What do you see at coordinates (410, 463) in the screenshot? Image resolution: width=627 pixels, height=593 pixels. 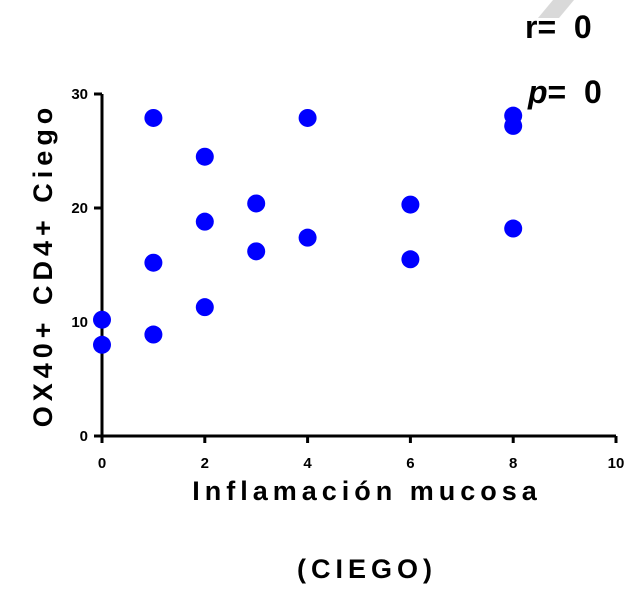 I see `x-tick-label-3: 6` at bounding box center [410, 463].